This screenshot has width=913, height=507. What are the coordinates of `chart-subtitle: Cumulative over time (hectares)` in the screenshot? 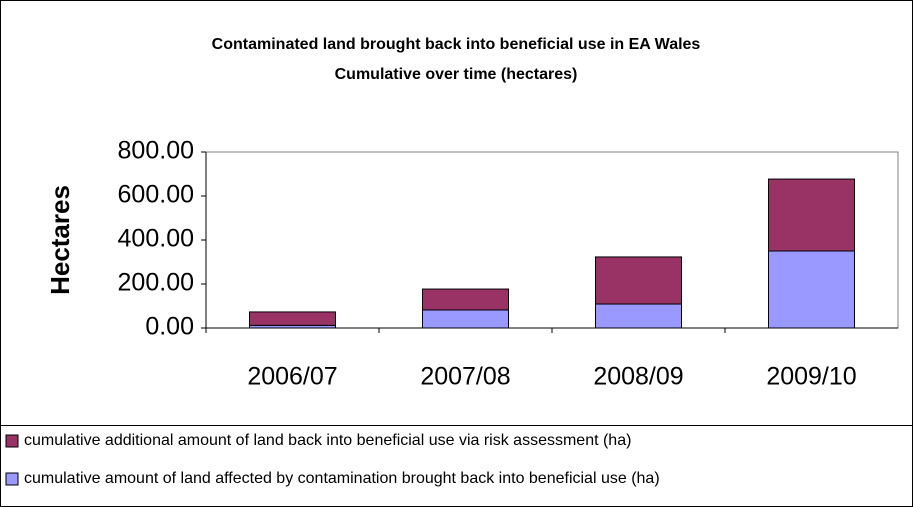 It's located at (456, 74).